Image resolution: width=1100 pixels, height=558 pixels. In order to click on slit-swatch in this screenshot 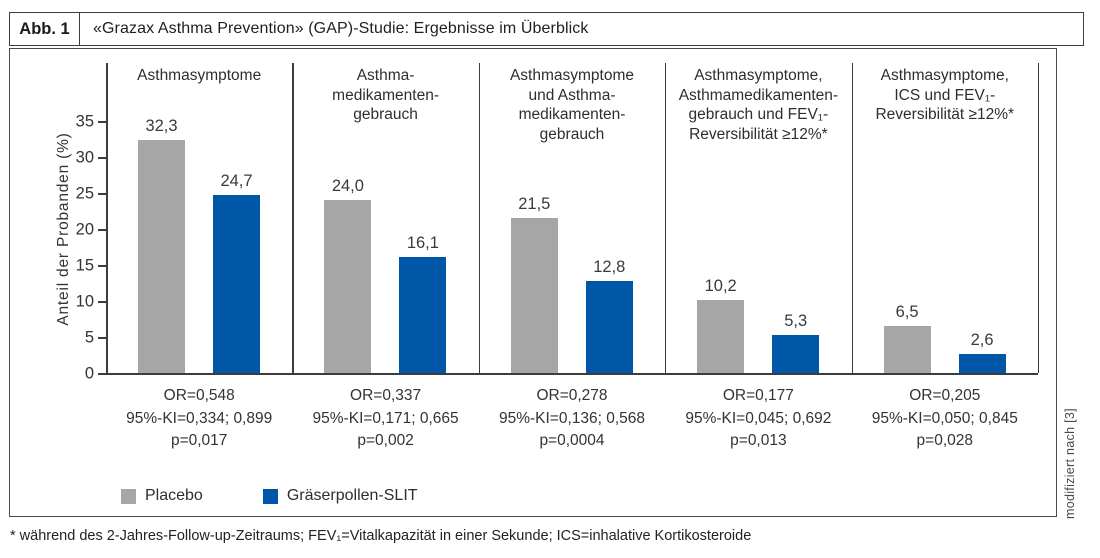, I will do `click(270, 496)`.